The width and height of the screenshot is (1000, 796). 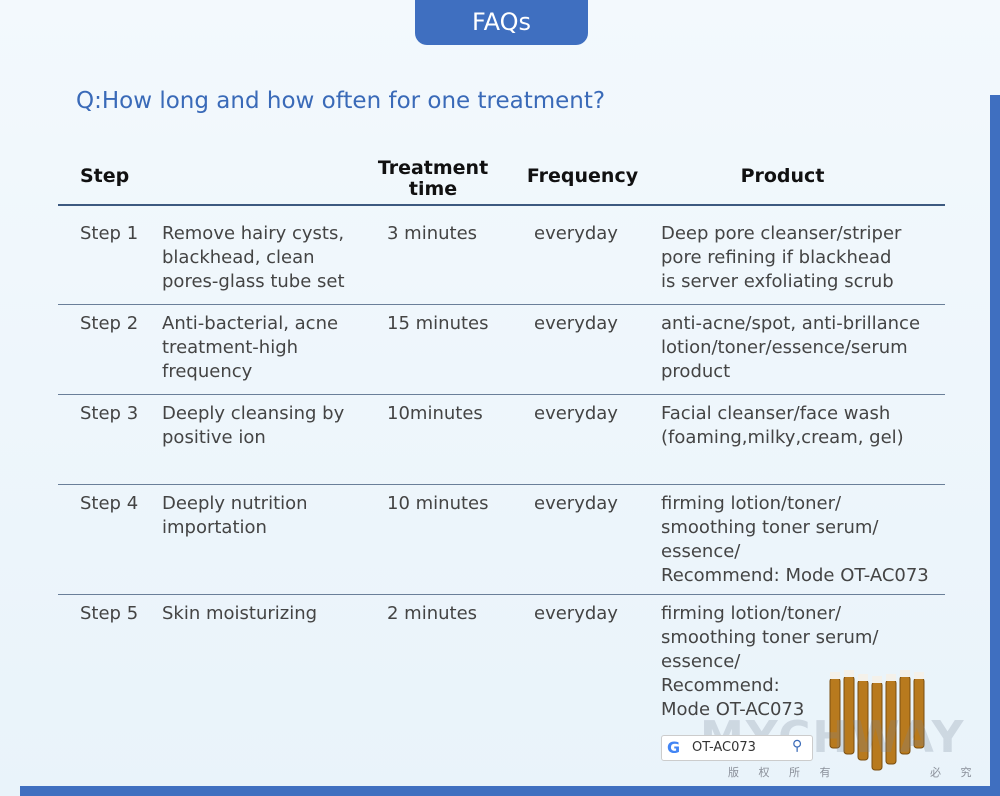 What do you see at coordinates (253, 413) in the screenshot?
I see `step-description: Deeply cleansing by` at bounding box center [253, 413].